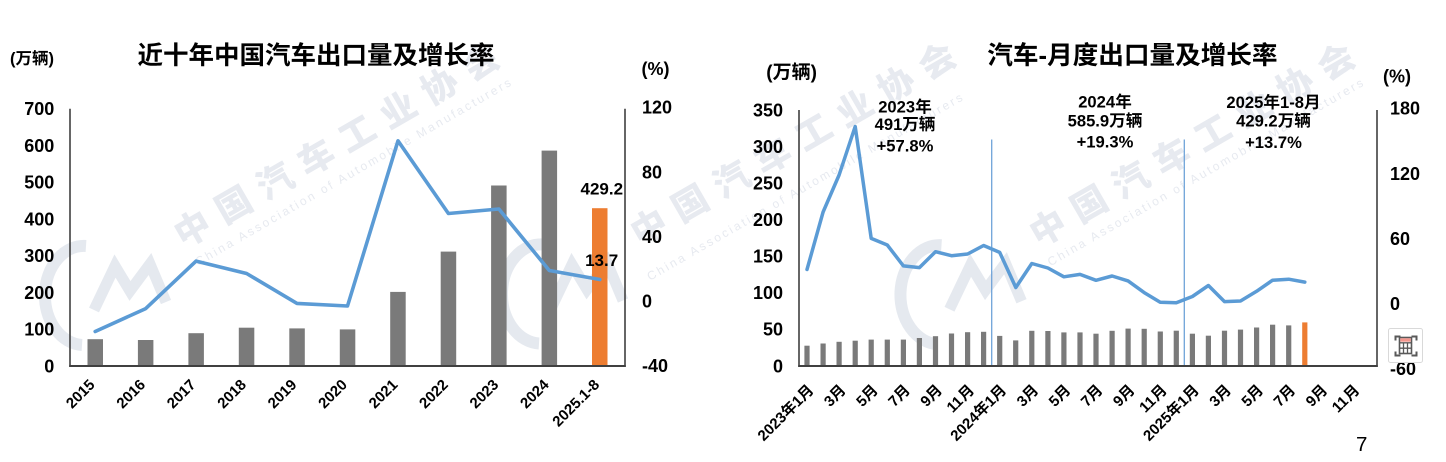 This screenshot has width=1446, height=462. Describe the element at coordinates (1405, 109) in the screenshot. I see `svg-text: 180` at that location.